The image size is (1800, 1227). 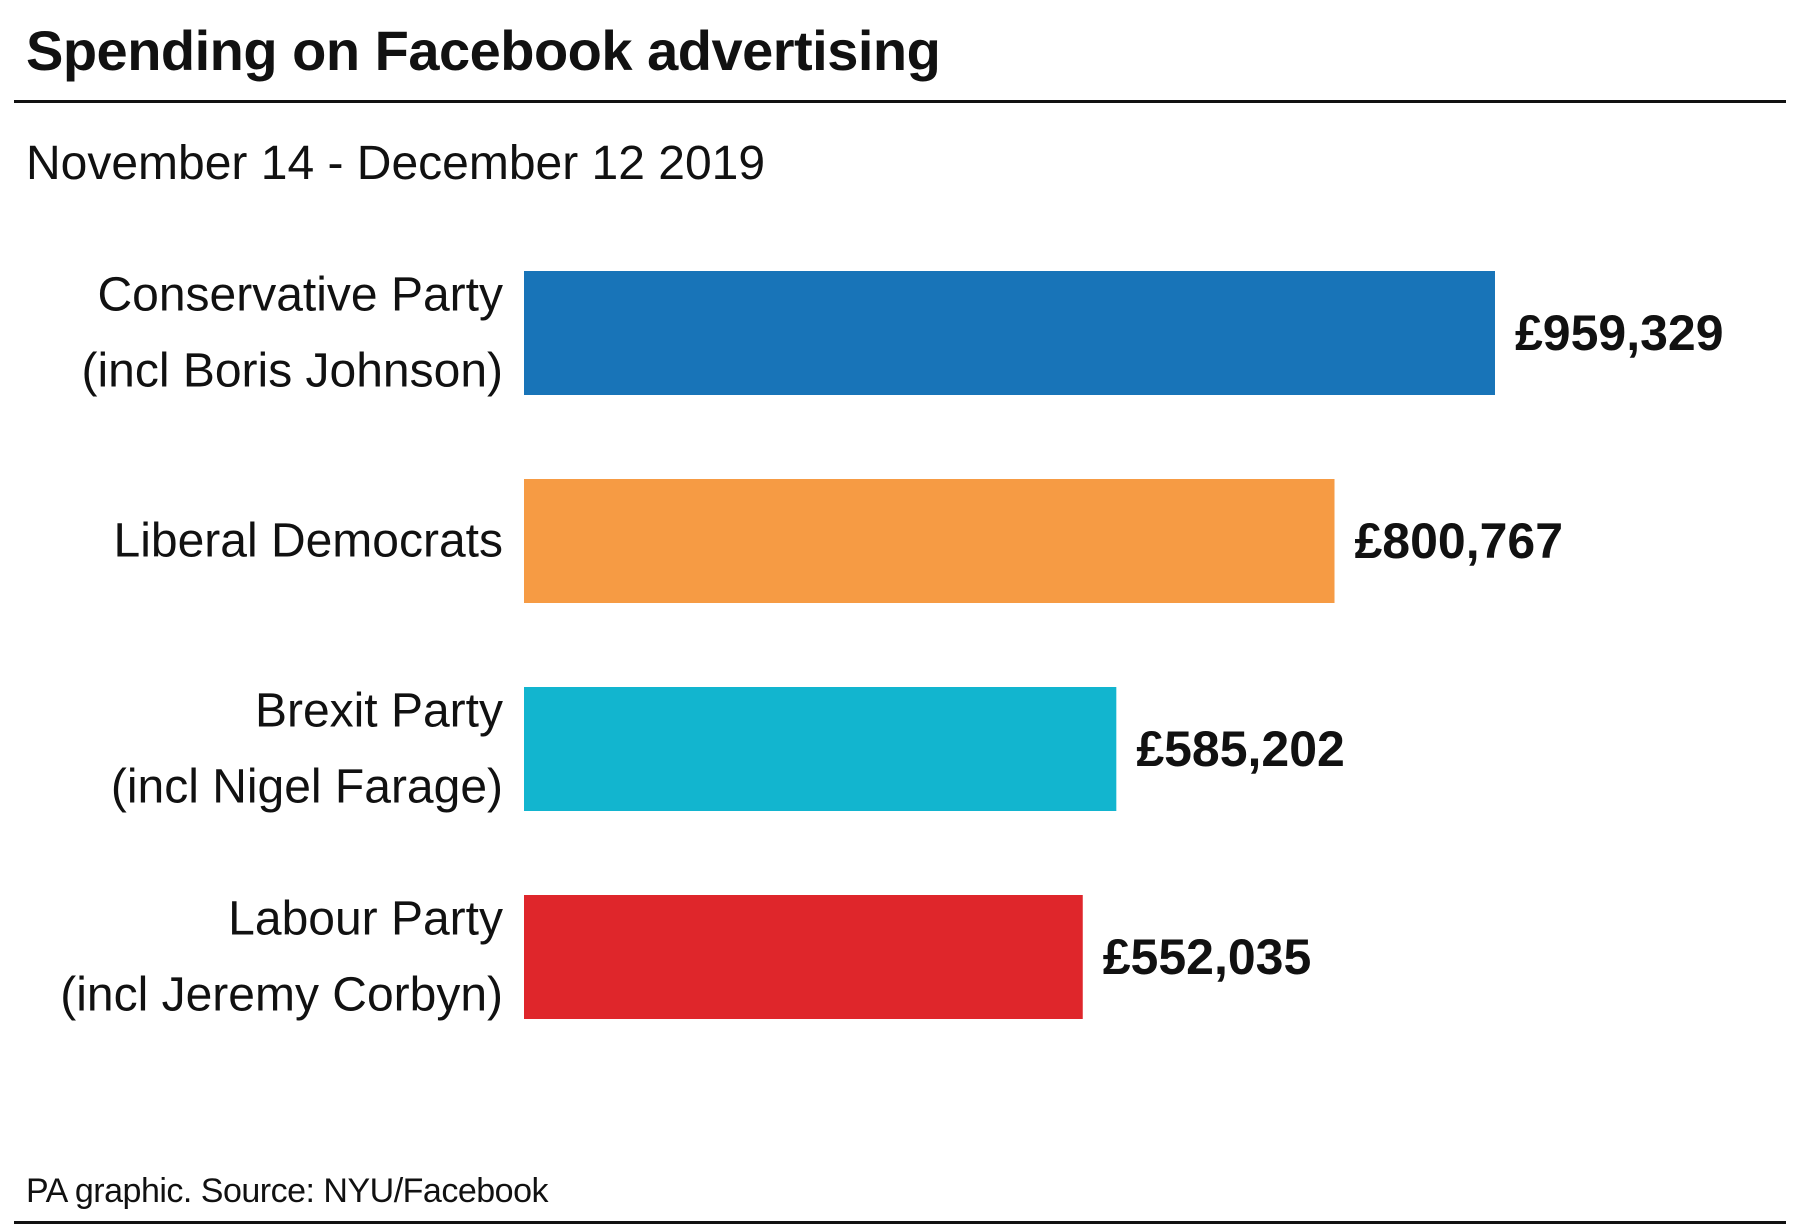 I want to click on category-label-3-line-1: Brexit Party, so click(x=379, y=711).